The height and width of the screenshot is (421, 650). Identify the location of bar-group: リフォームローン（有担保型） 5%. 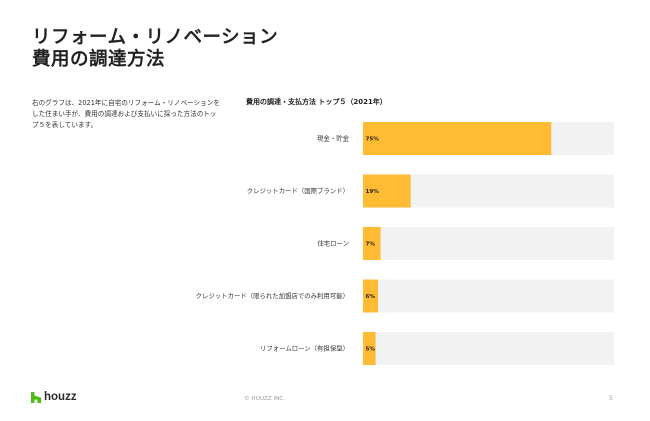
(437, 348).